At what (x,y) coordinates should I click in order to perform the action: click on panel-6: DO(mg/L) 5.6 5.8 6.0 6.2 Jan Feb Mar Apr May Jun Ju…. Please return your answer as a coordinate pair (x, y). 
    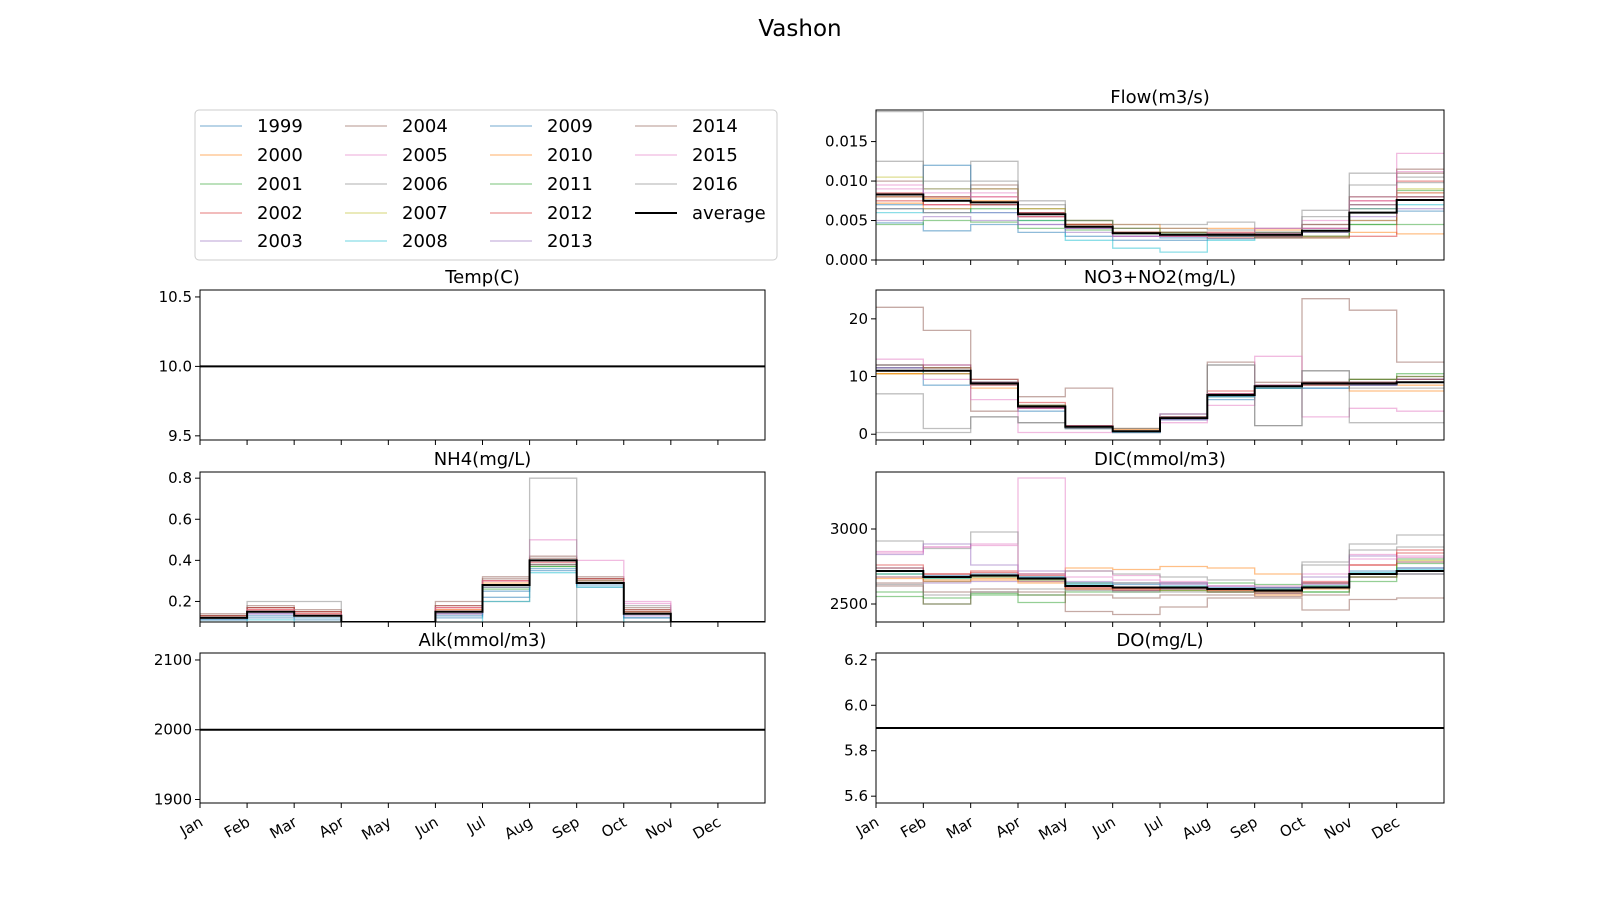
    Looking at the image, I should click on (1144, 737).